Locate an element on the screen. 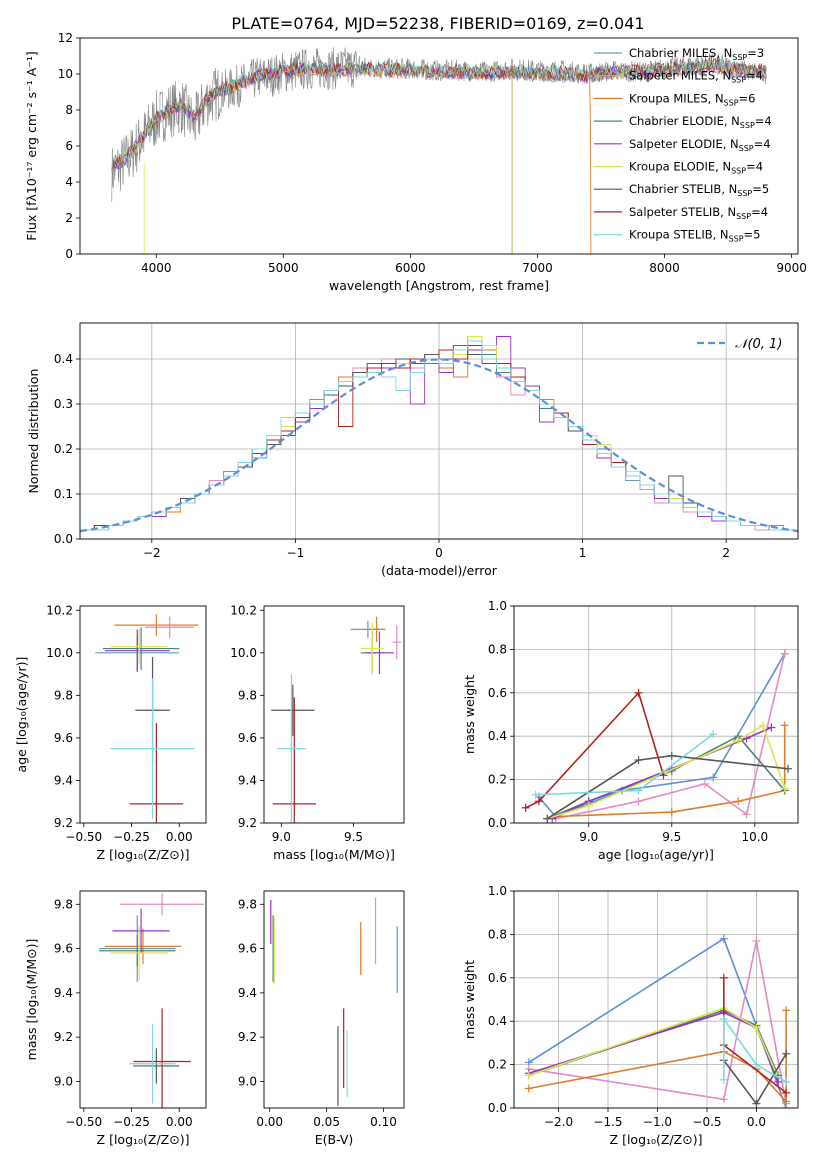 The height and width of the screenshot is (1170, 819). x-tick-label: 7000 is located at coordinates (537, 268).